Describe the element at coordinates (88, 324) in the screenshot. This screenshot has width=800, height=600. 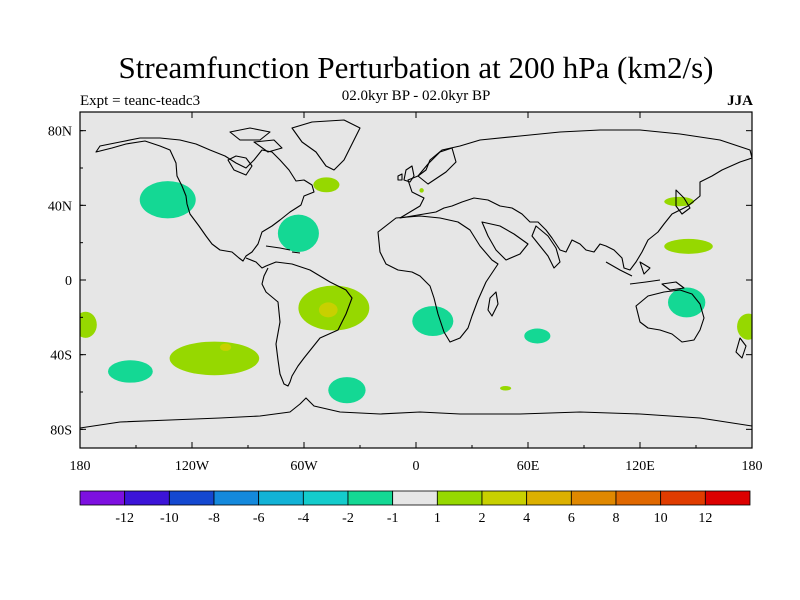
I see `anomaly-dateline-west-positive` at that location.